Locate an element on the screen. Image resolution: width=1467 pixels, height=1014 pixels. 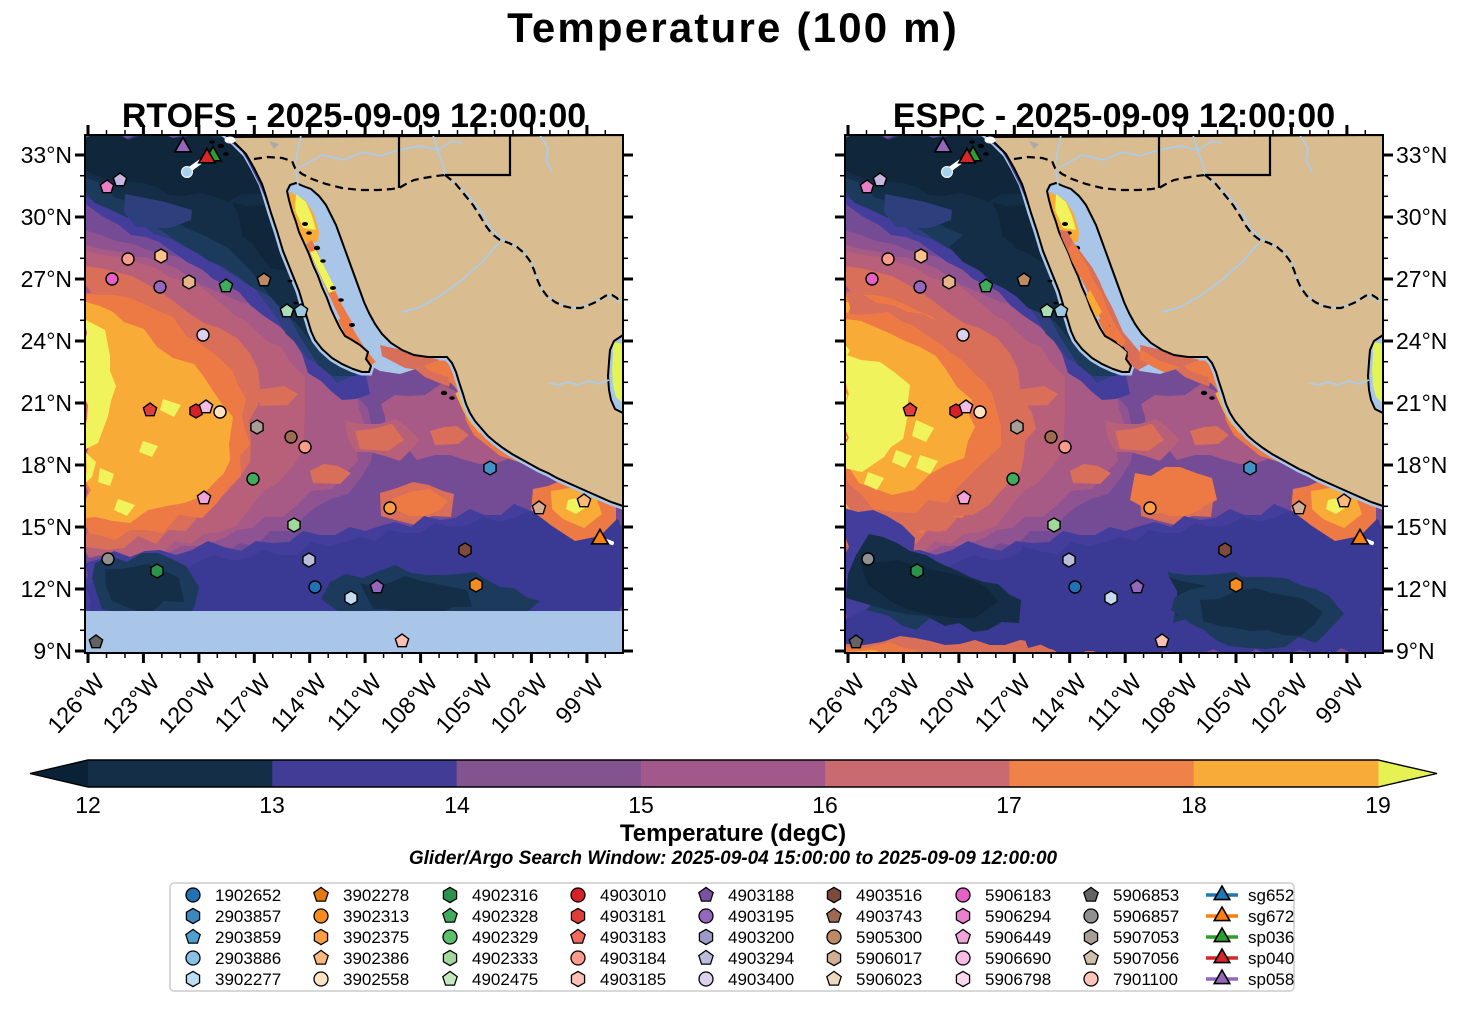
svg-text: 3902278 is located at coordinates (376, 895).